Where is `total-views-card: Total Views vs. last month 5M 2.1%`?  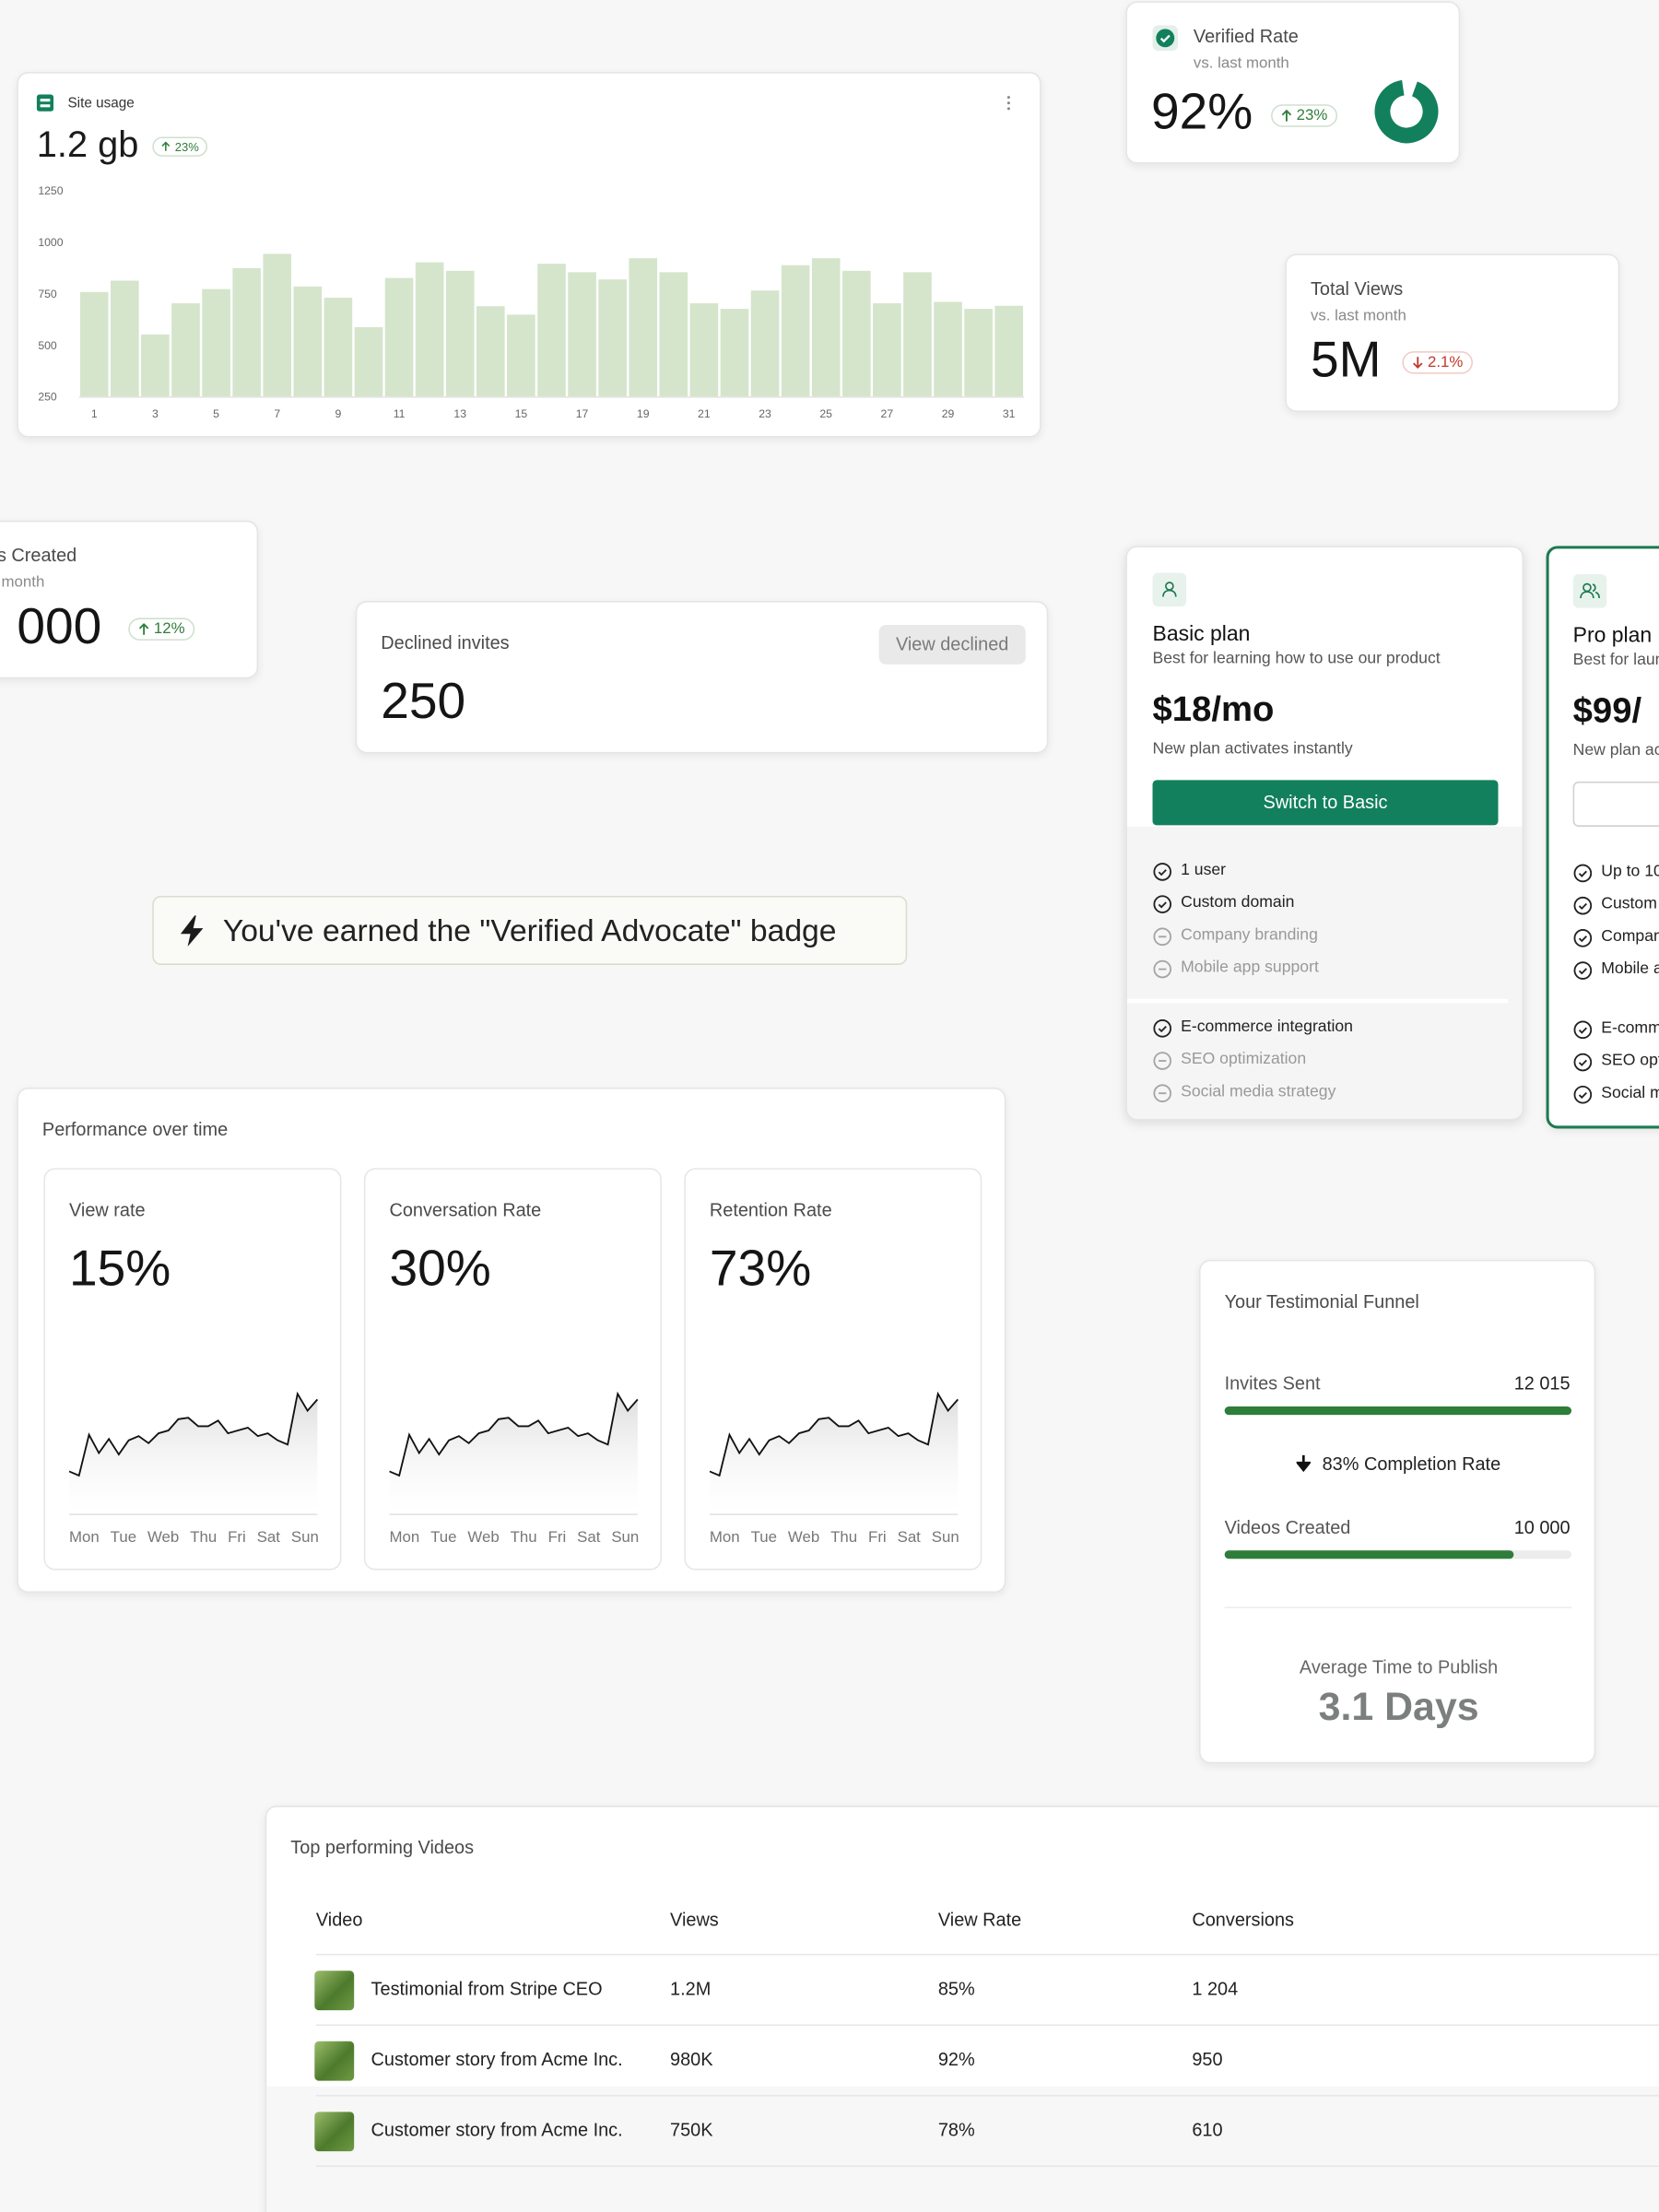
total-views-card: Total Views vs. last month 5M 2.1% is located at coordinates (1452, 332).